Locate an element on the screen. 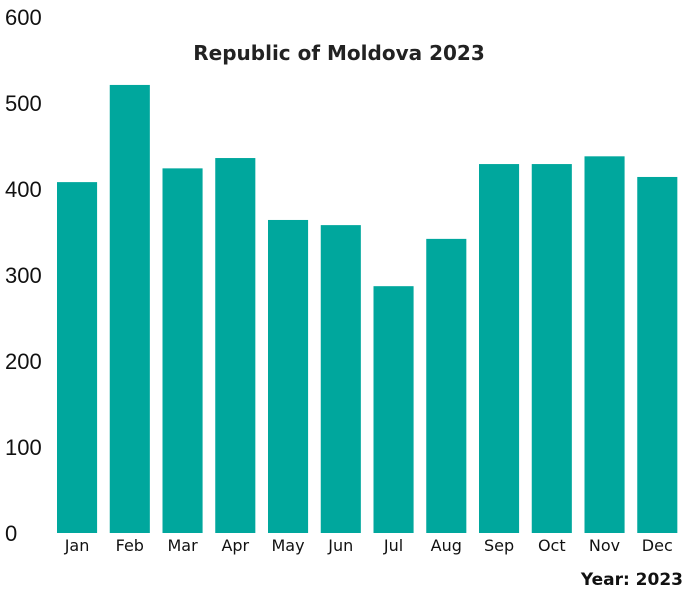  y-tick-label: 400 is located at coordinates (23, 189).